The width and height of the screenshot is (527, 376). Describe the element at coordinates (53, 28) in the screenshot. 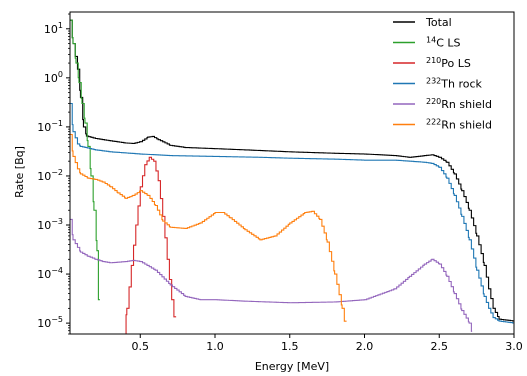

I see `y-tick-label: 10¹` at that location.